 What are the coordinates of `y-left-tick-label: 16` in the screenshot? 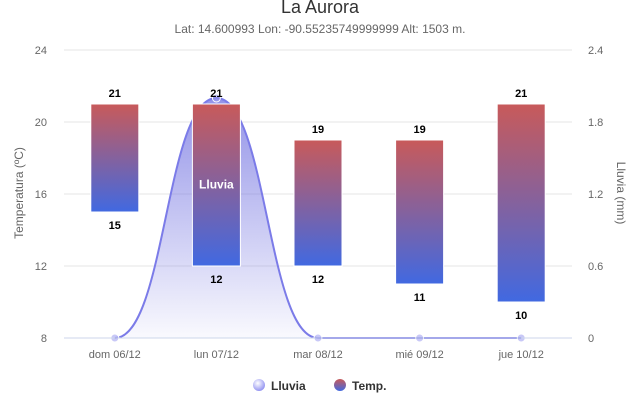 It's located at (41, 195).